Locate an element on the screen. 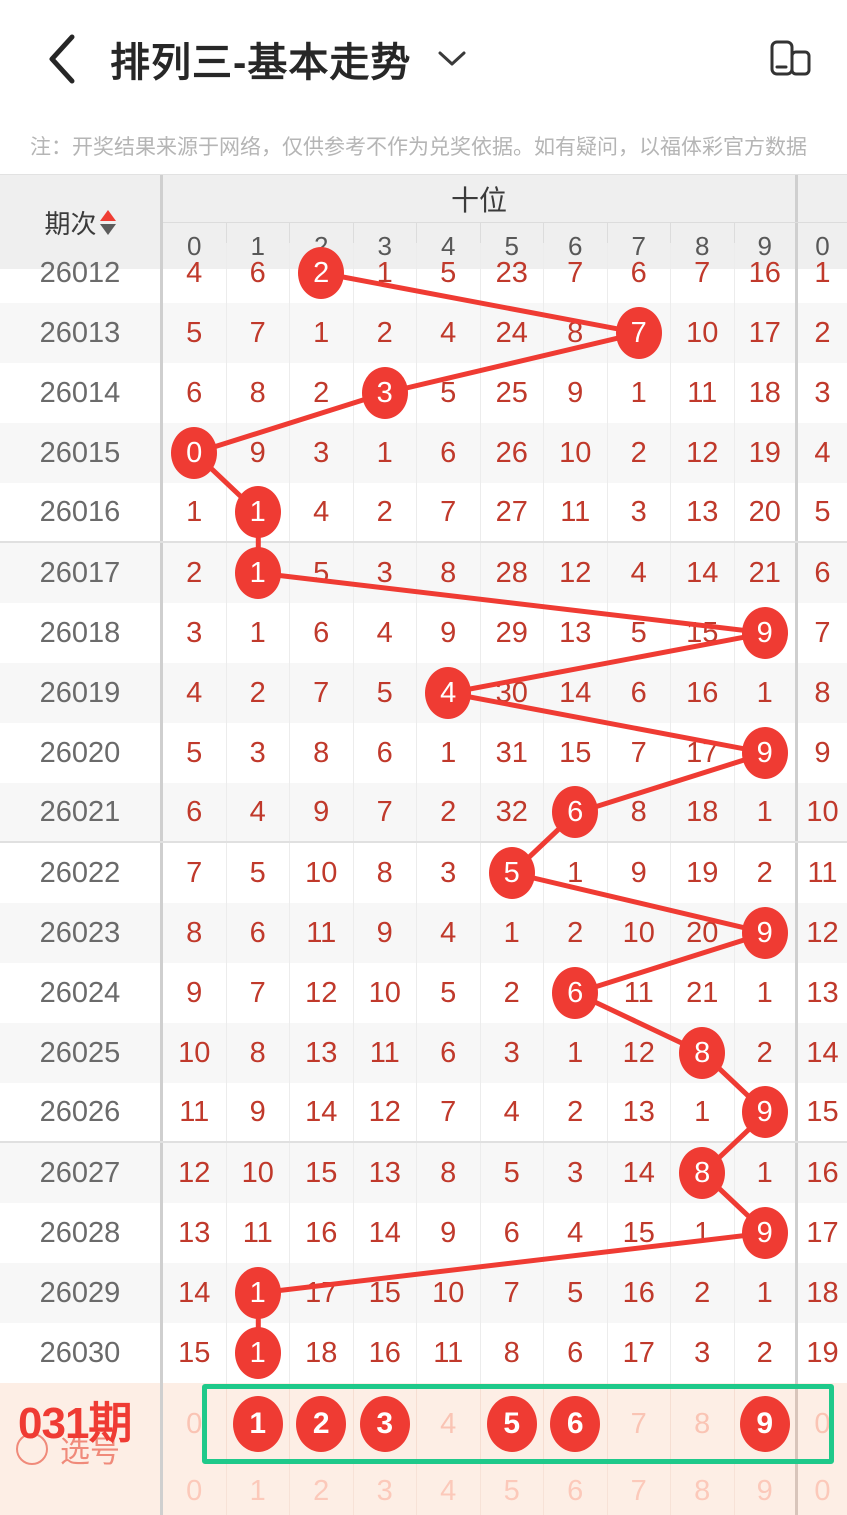  table-row: 26024 9 7 12 10 5 2 6 11 21 1 13 is located at coordinates (423, 993).